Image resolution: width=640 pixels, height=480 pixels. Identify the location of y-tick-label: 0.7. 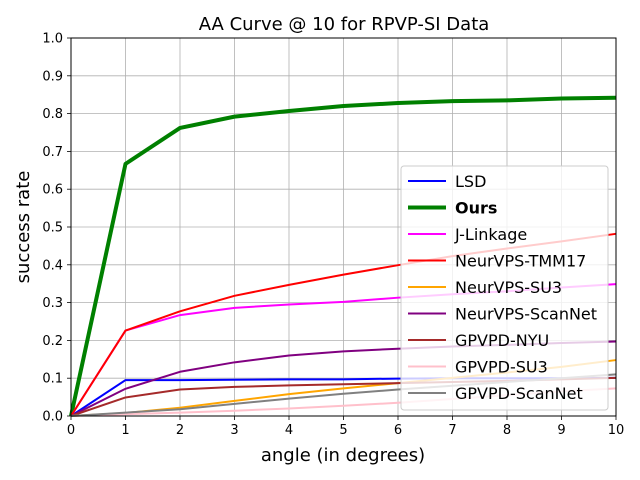
(52, 152).